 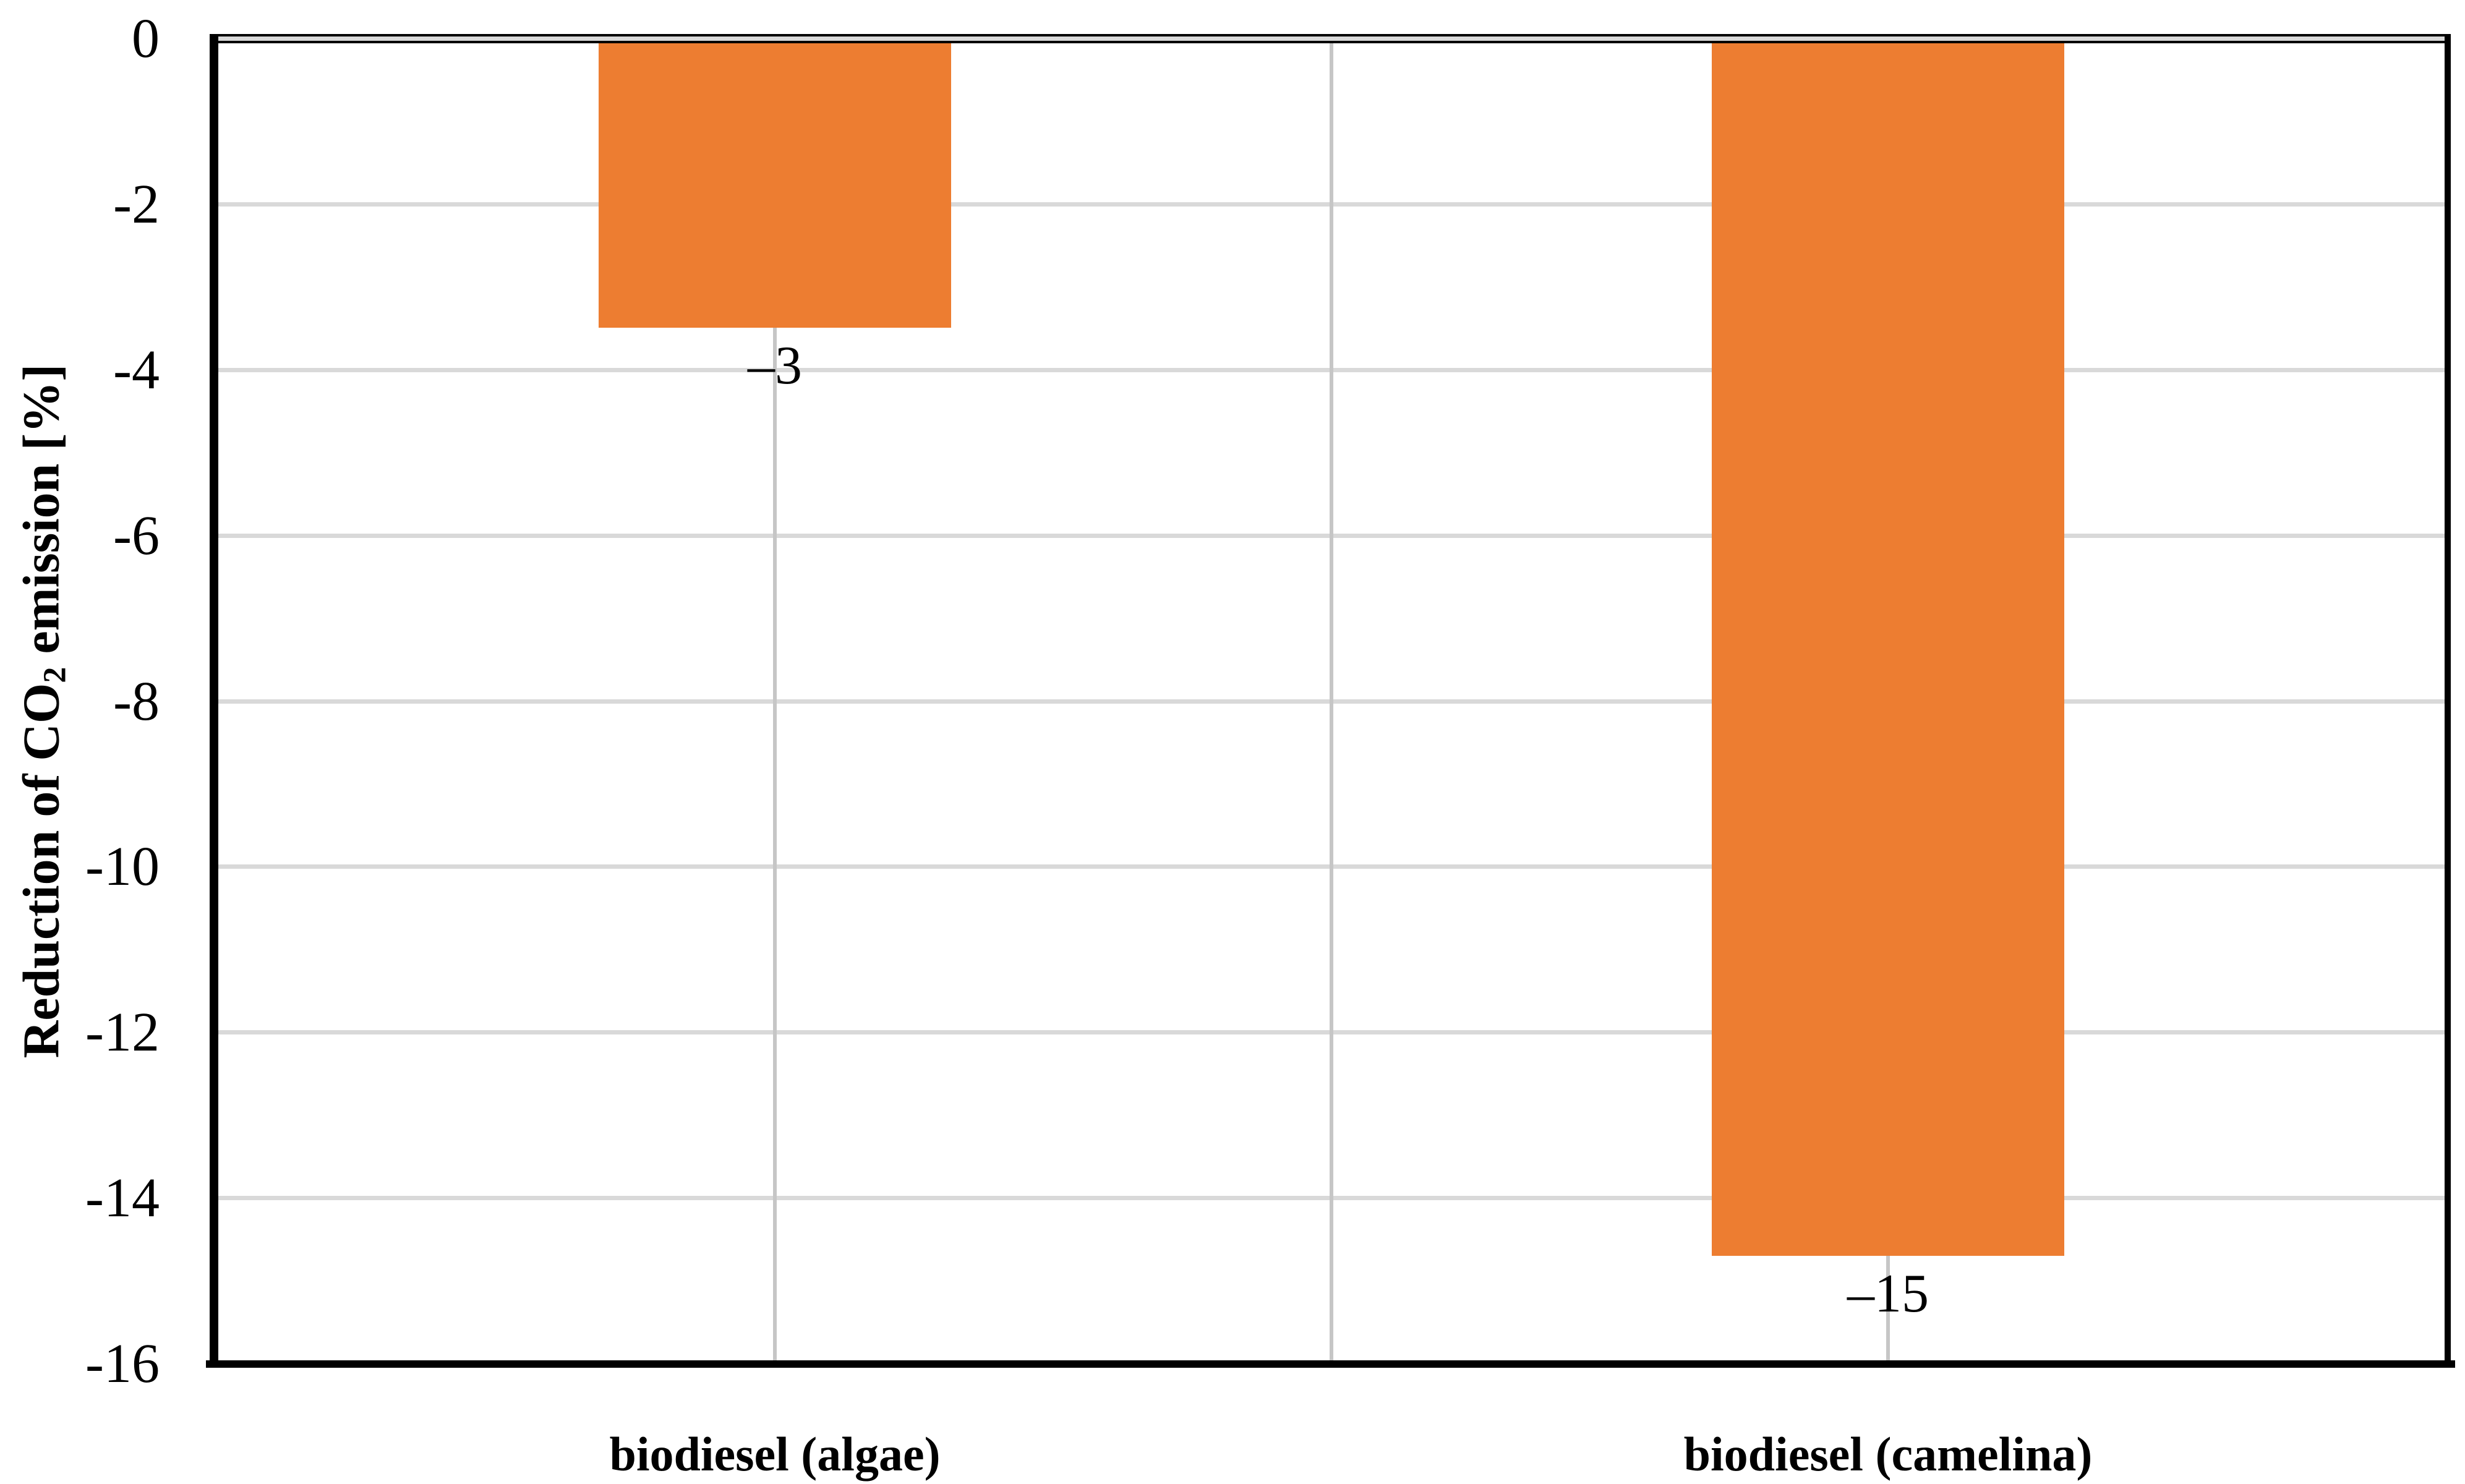 I want to click on y-tick-label: -2, so click(x=136, y=204).